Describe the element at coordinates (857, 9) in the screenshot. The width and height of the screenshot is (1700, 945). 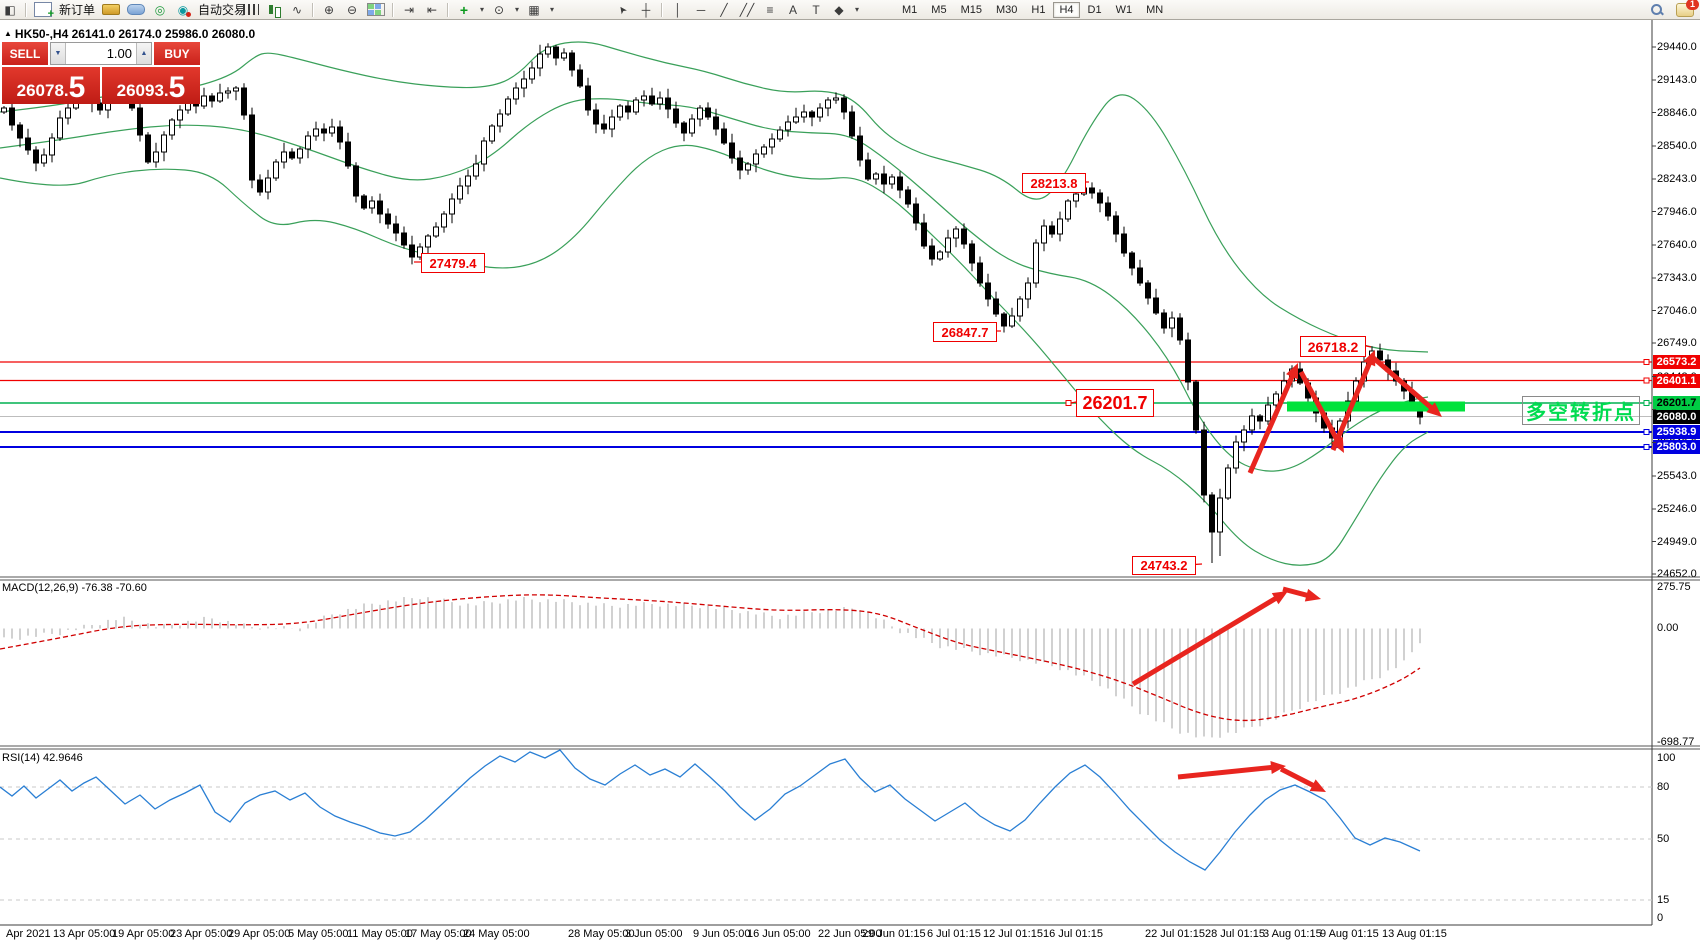
I see `shapes-icon-dropdown: ▾` at that location.